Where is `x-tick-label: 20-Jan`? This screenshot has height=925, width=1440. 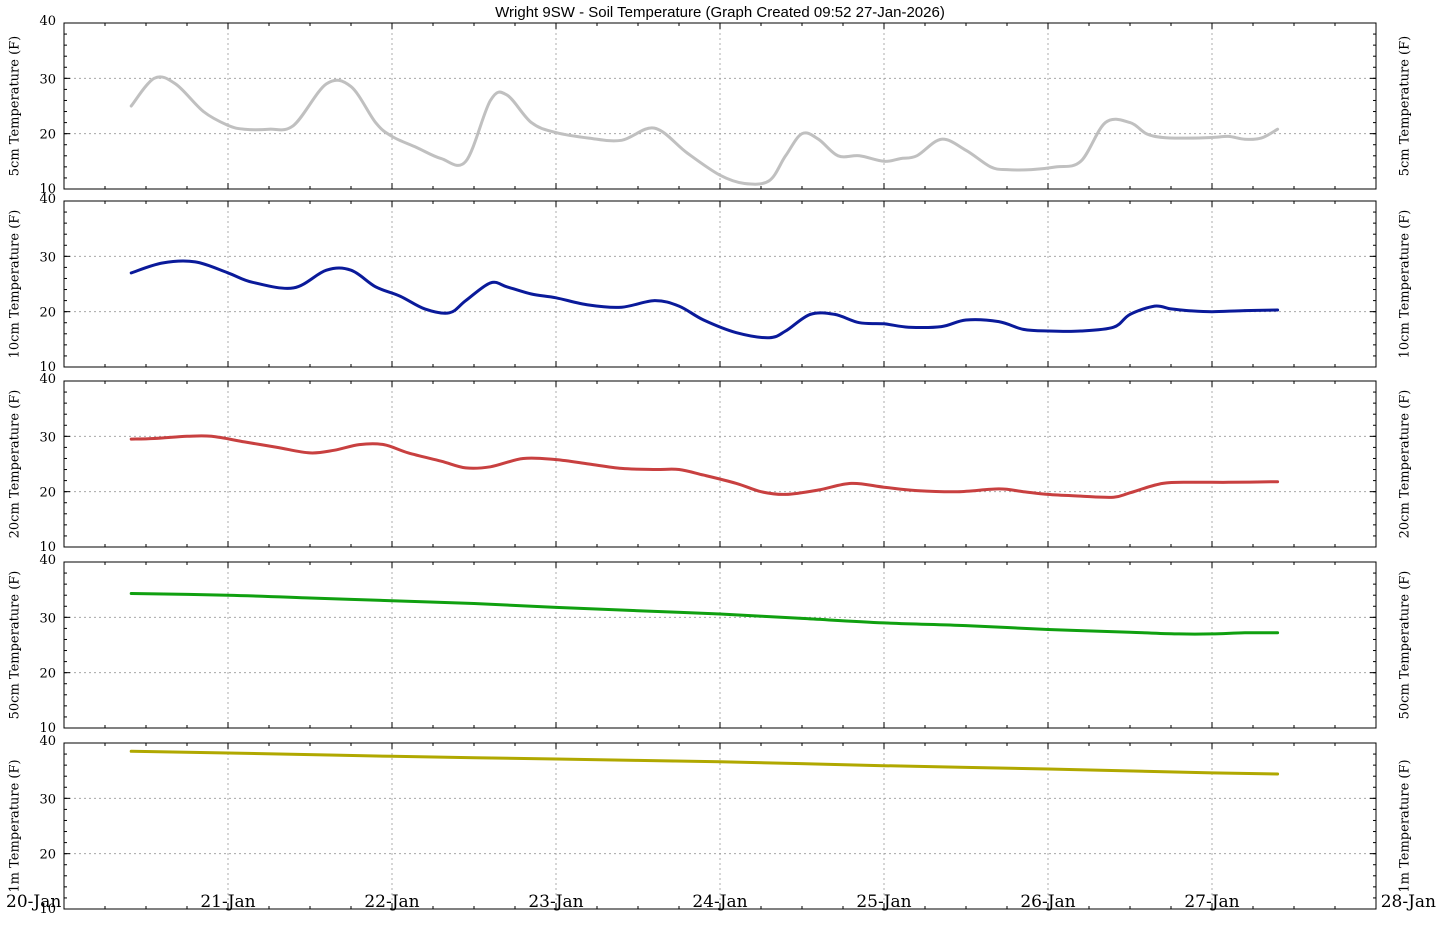 x-tick-label: 20-Jan is located at coordinates (33, 902).